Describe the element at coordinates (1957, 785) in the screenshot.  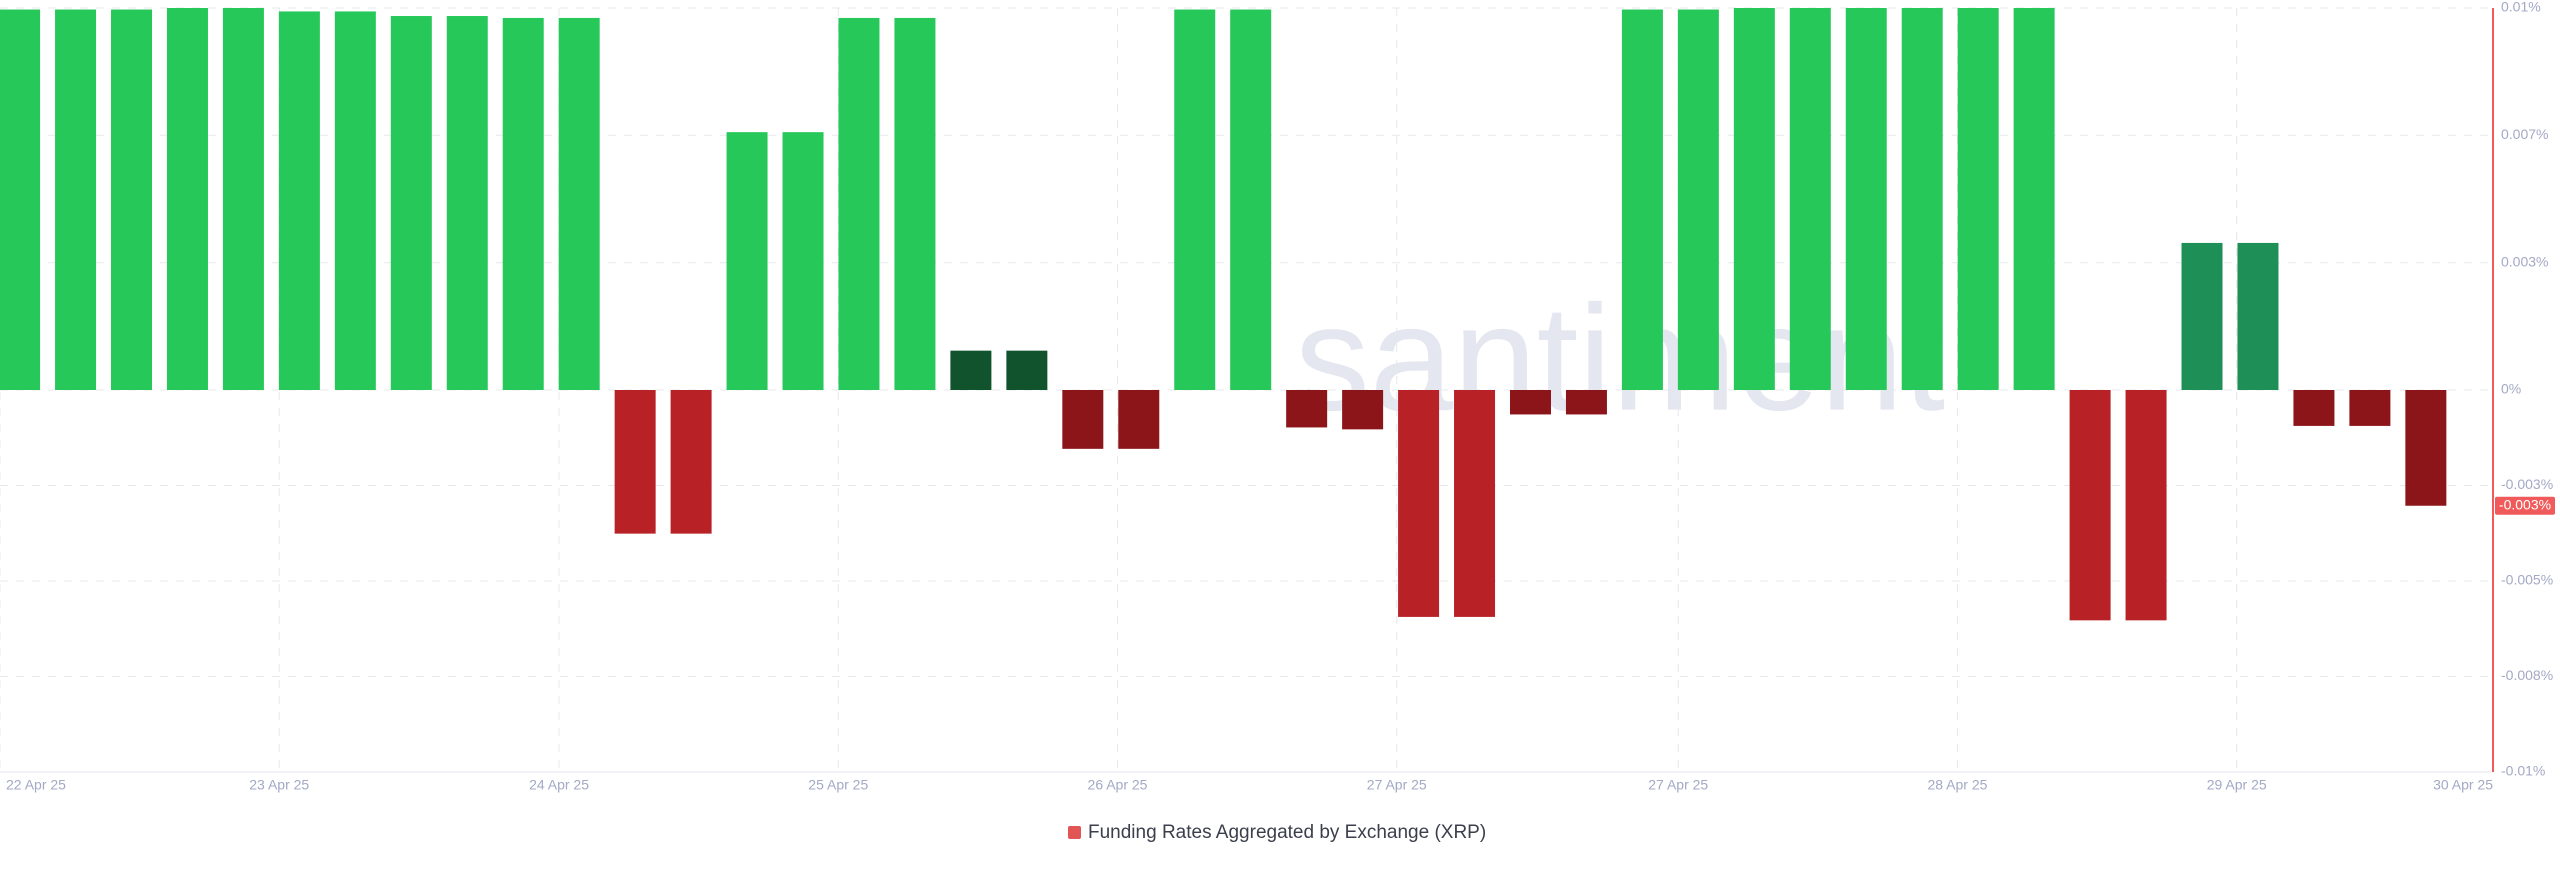
I see `x-tick-label: 28 Apr 25` at that location.